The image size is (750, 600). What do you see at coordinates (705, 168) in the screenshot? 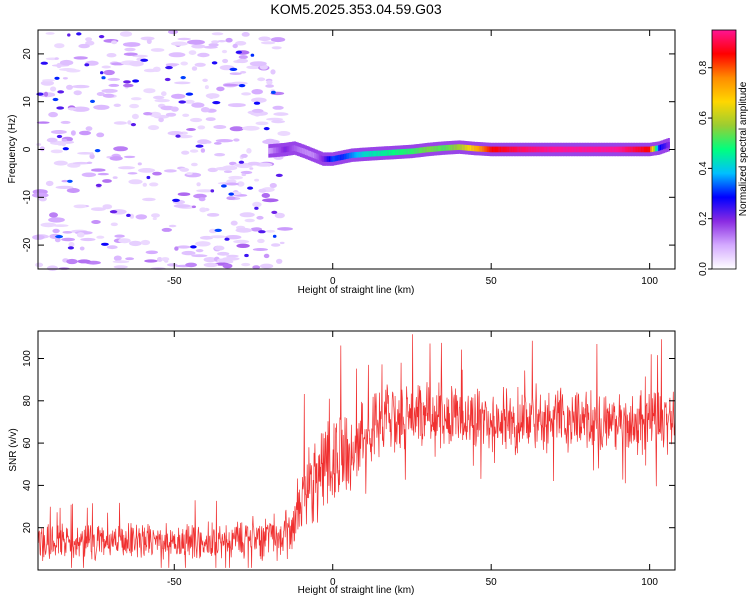
I see `colorbar-ticks: 0.0 0.2 0.4 0.6 0.8` at bounding box center [705, 168].